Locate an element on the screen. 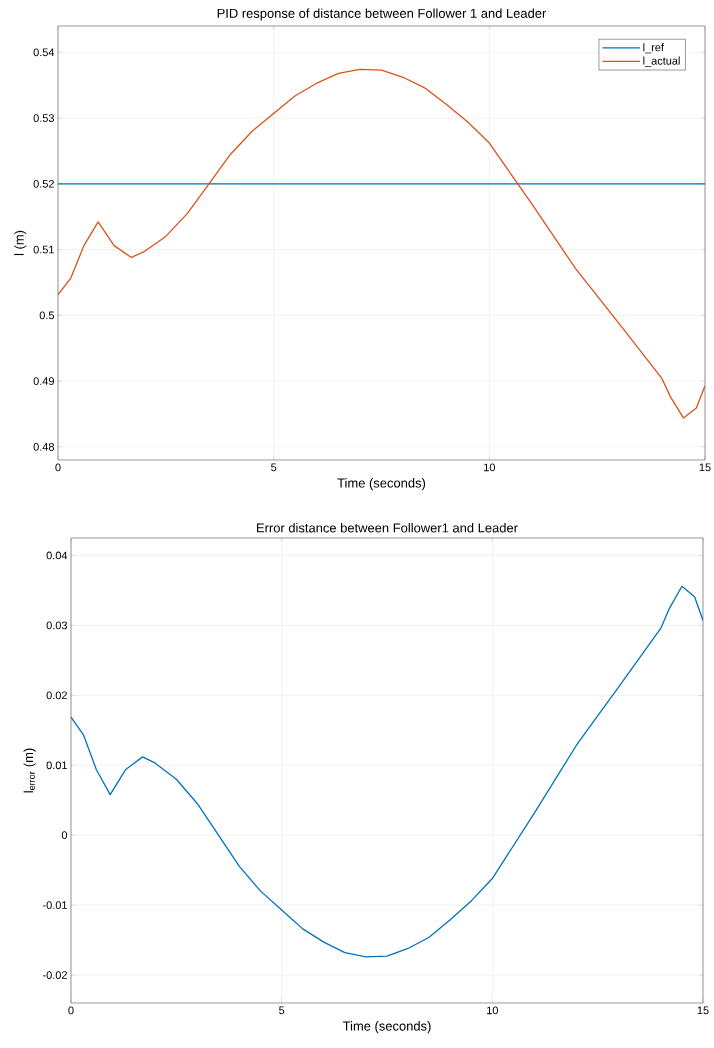  legend-label: l_ref is located at coordinates (653, 48).